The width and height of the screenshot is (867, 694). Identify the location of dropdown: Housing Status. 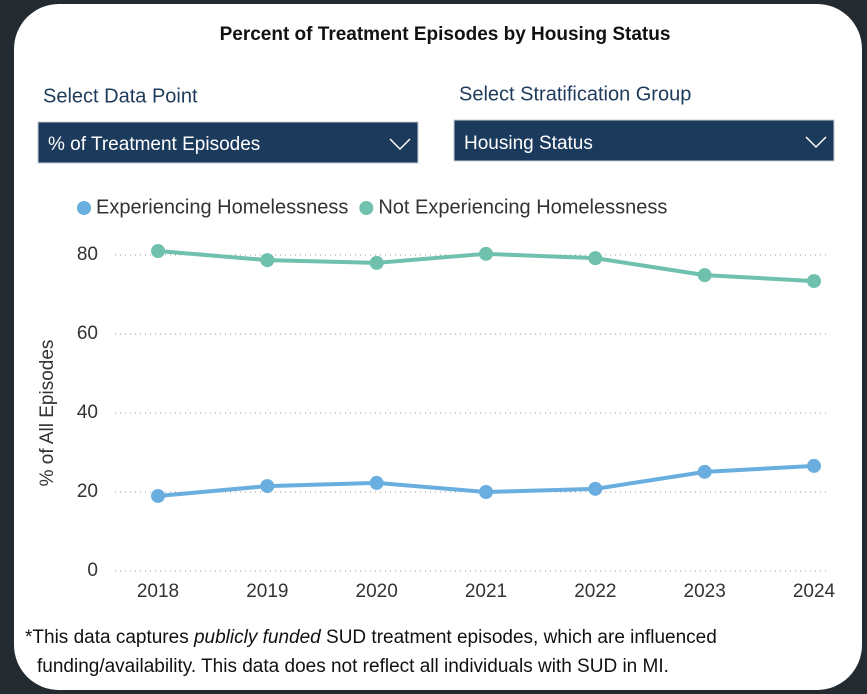
(644, 140).